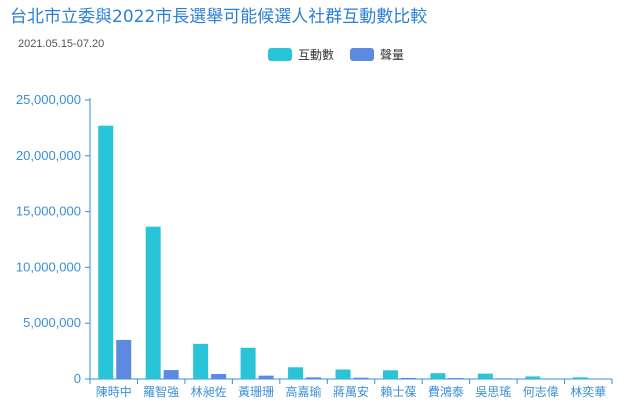 Image resolution: width=640 pixels, height=411 pixels. What do you see at coordinates (446, 391) in the screenshot?
I see `x-tick-label: 費鴻泰` at bounding box center [446, 391].